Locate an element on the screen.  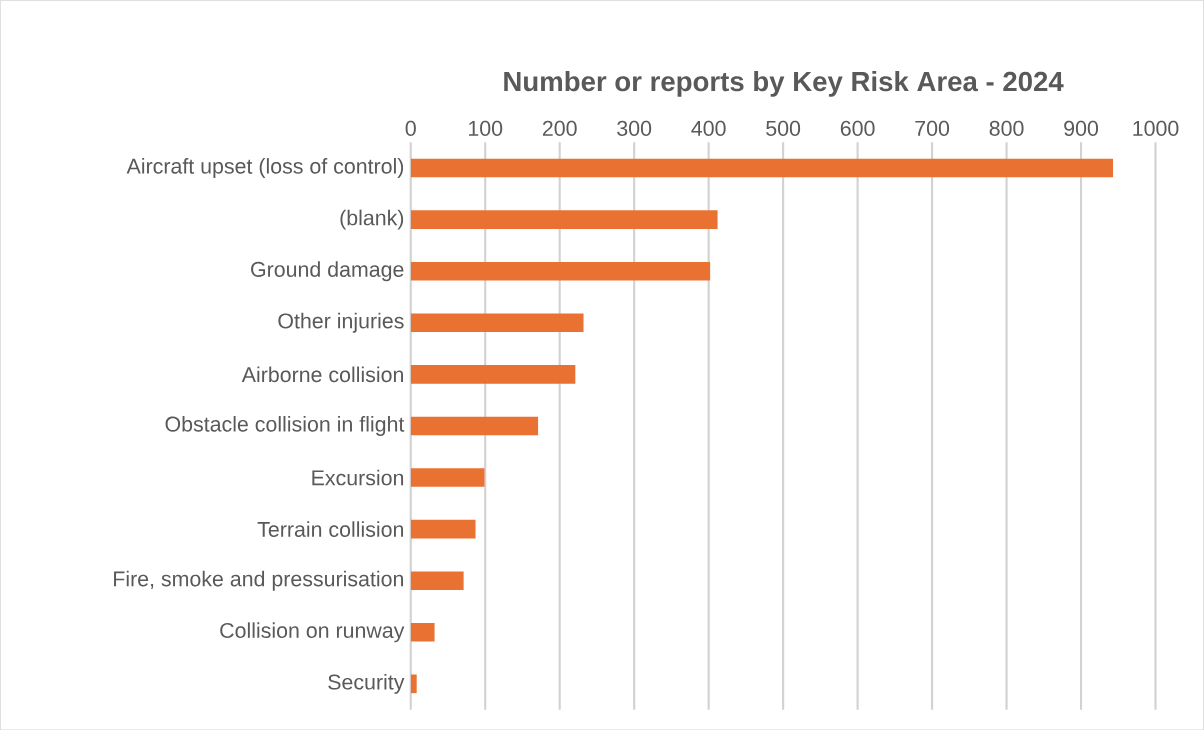
y-tick-label: (blank) is located at coordinates (372, 219).